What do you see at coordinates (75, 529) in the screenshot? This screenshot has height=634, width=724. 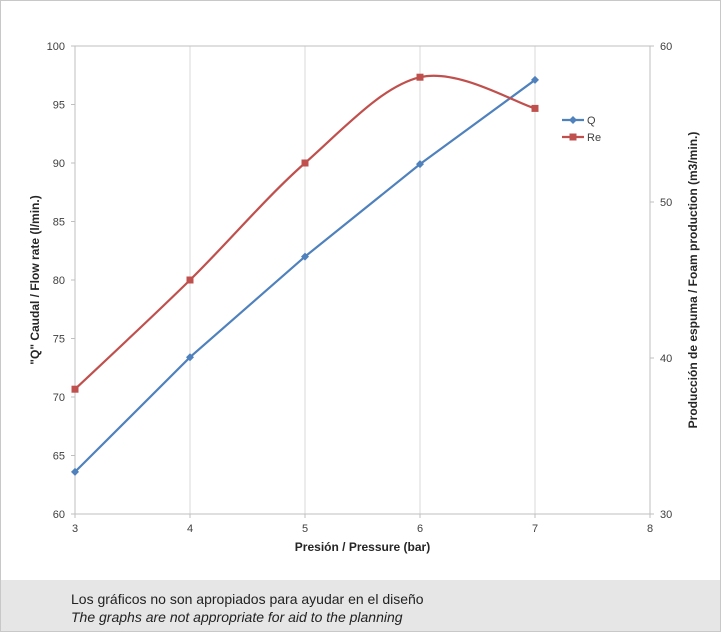 I see `x-tick-label: 3` at bounding box center [75, 529].